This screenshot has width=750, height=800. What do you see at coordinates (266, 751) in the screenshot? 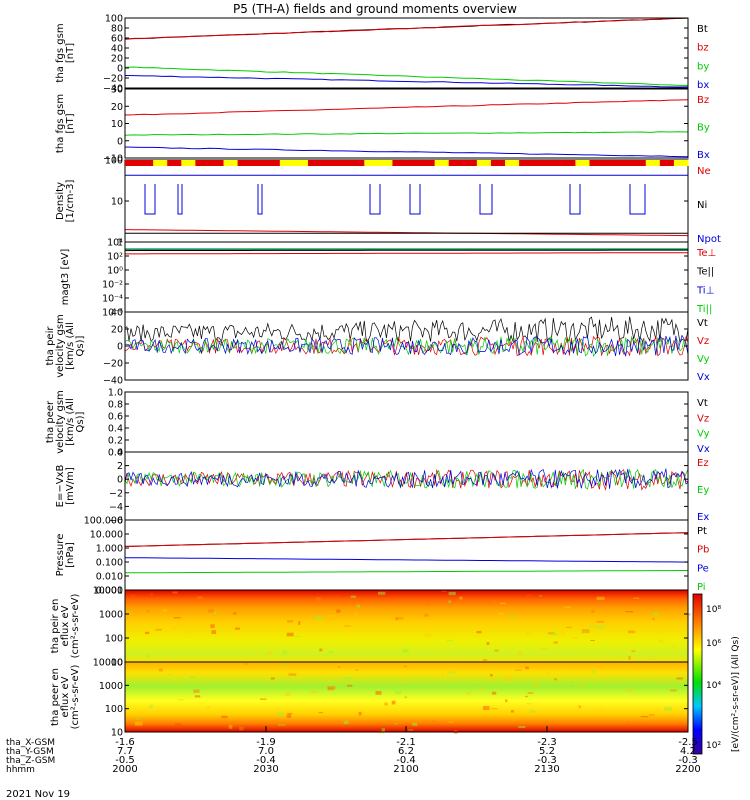
I see `x-tick-label: 7.0` at bounding box center [266, 751].